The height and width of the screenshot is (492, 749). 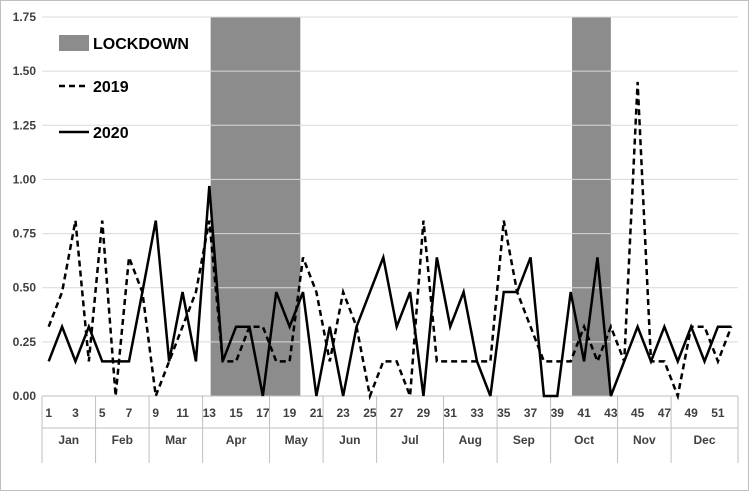 I want to click on x-tick-label: 29, so click(x=424, y=413).